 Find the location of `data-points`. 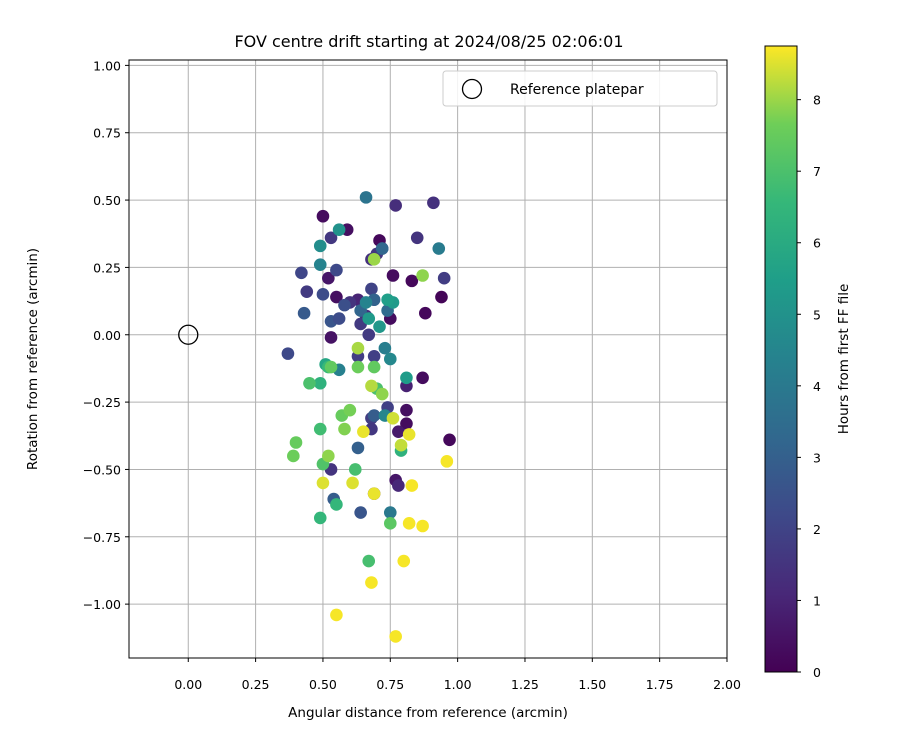

data-points is located at coordinates (368, 417).